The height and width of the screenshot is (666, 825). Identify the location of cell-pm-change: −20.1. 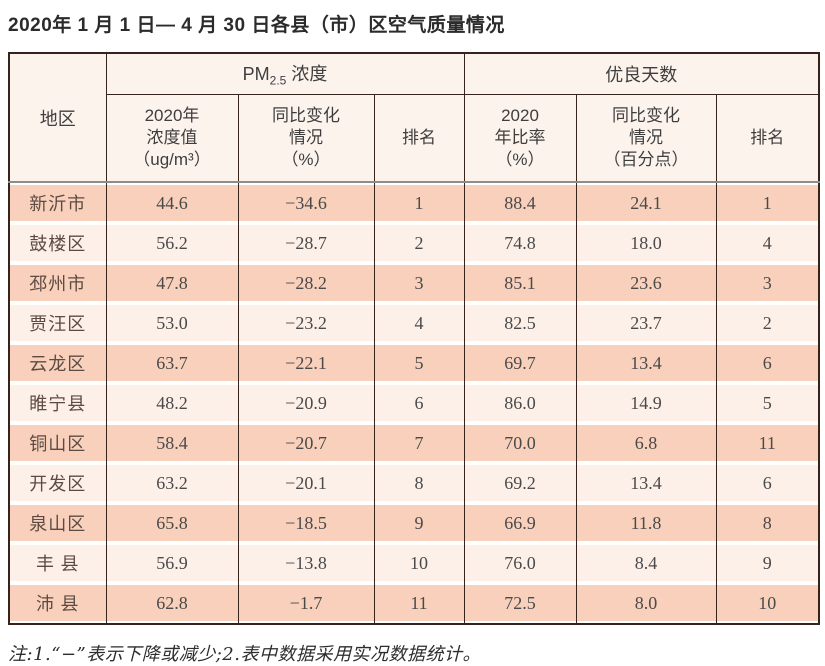
(306, 483).